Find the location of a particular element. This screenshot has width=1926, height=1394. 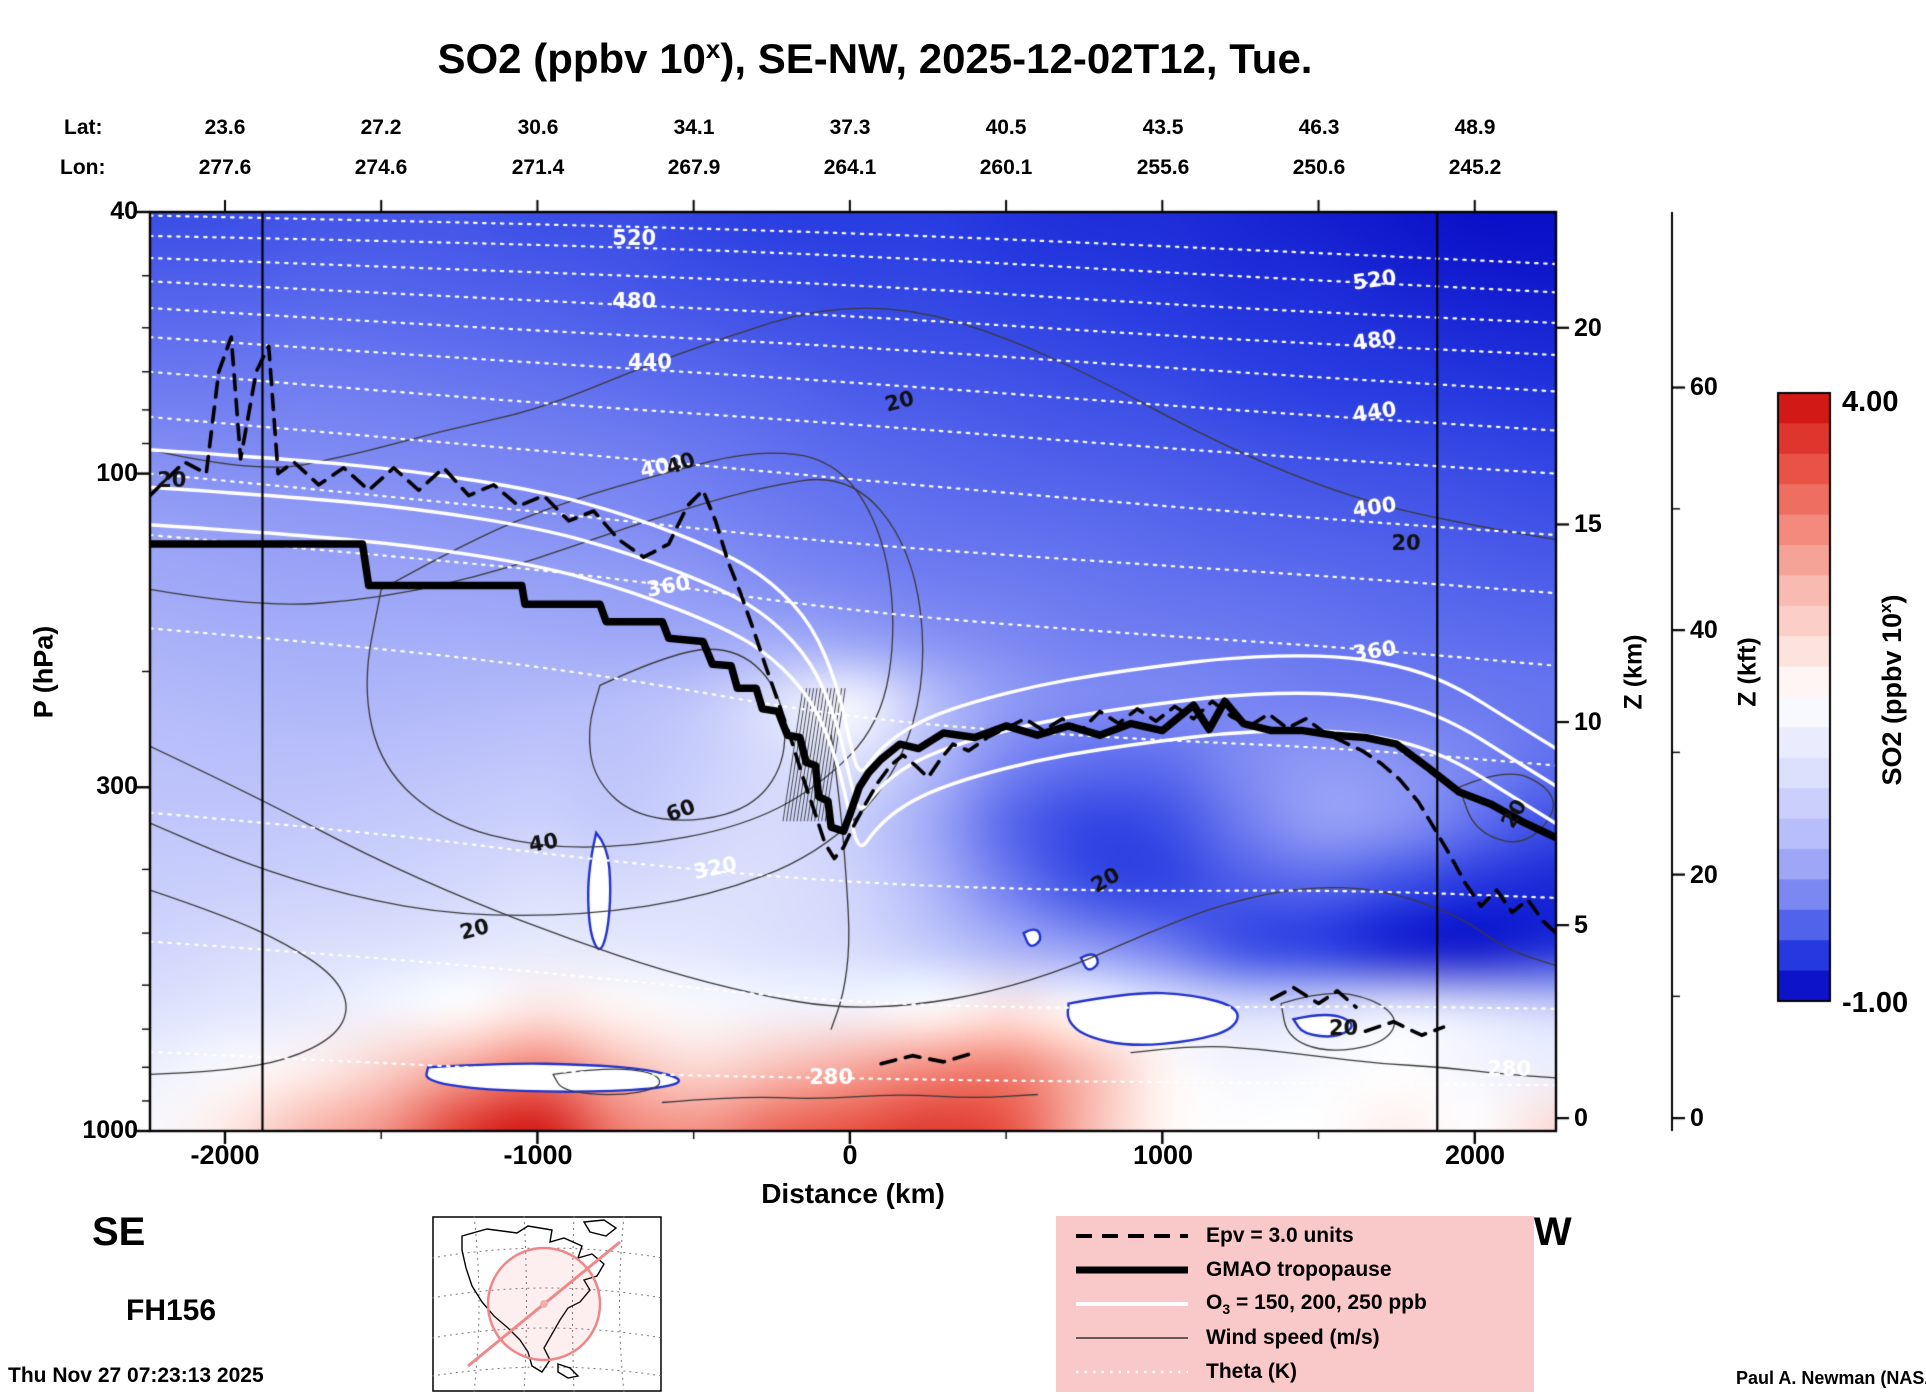

wind-line-sample-icon is located at coordinates (1132, 1338).